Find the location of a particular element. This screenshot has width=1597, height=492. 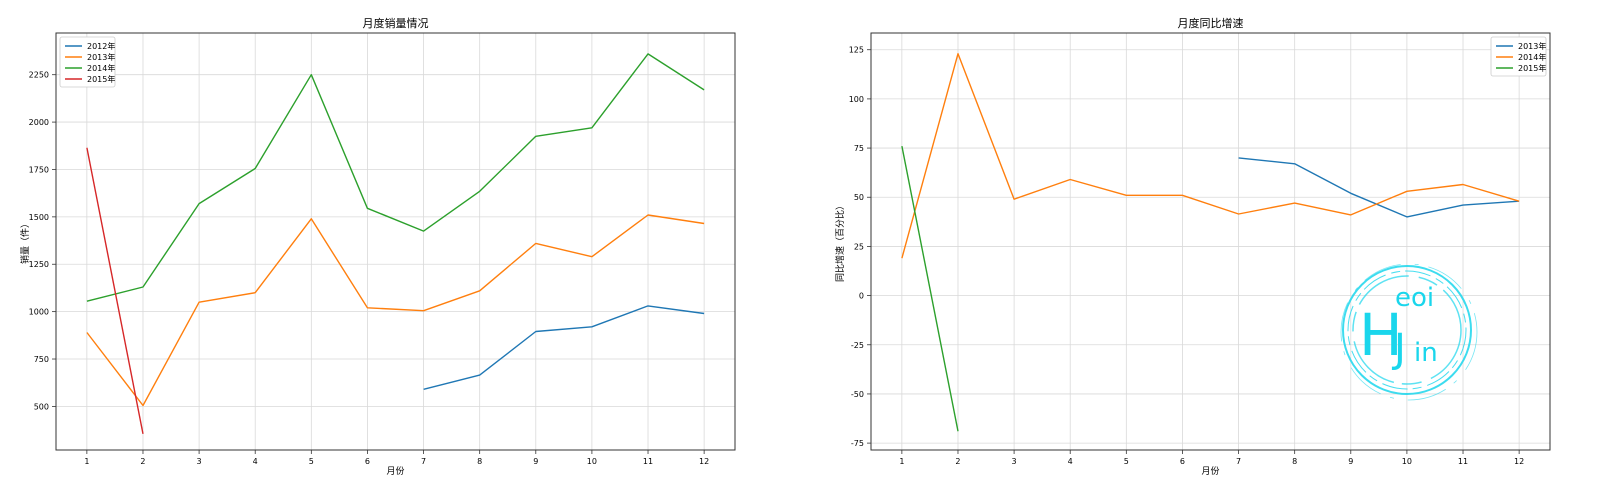

y-tick-label: 25 is located at coordinates (859, 246).